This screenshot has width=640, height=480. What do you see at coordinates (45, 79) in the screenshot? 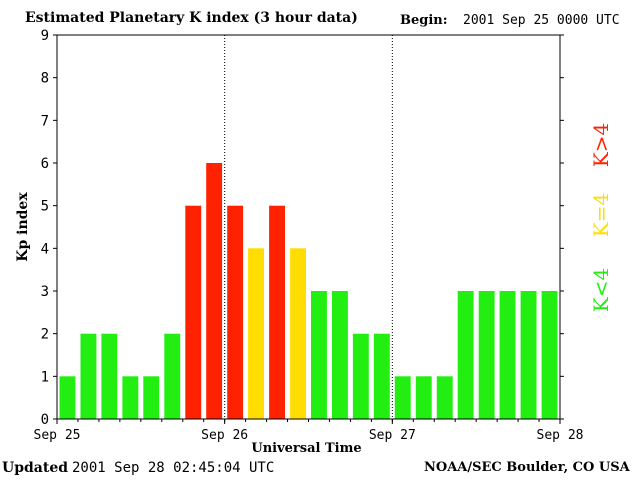
I see `y-tick-label: 8` at bounding box center [45, 79].